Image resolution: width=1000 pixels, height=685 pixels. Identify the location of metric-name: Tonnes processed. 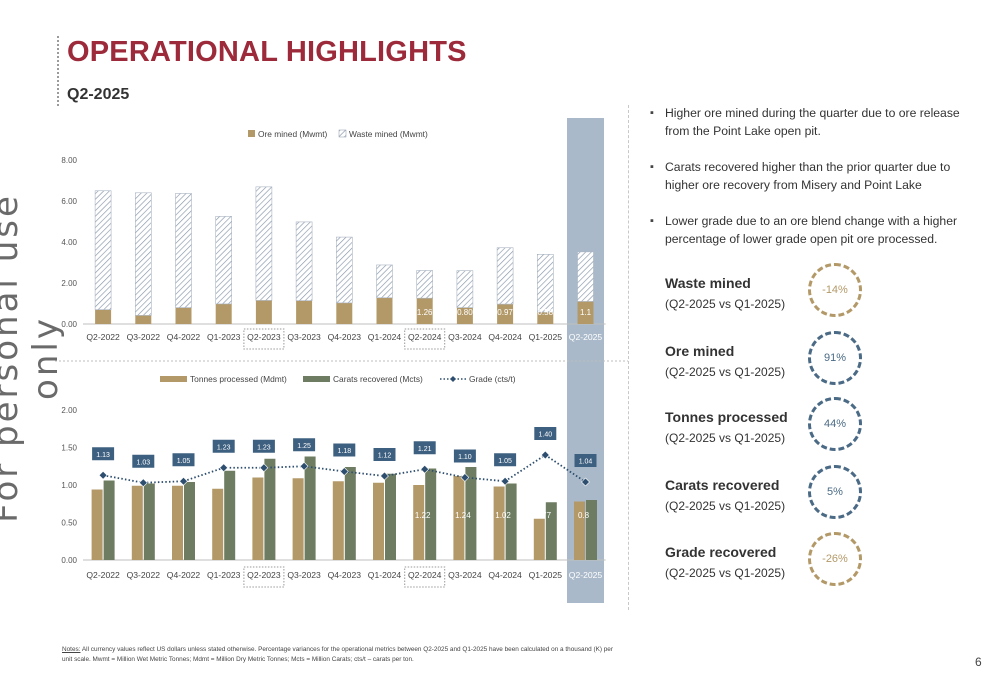
(726, 417).